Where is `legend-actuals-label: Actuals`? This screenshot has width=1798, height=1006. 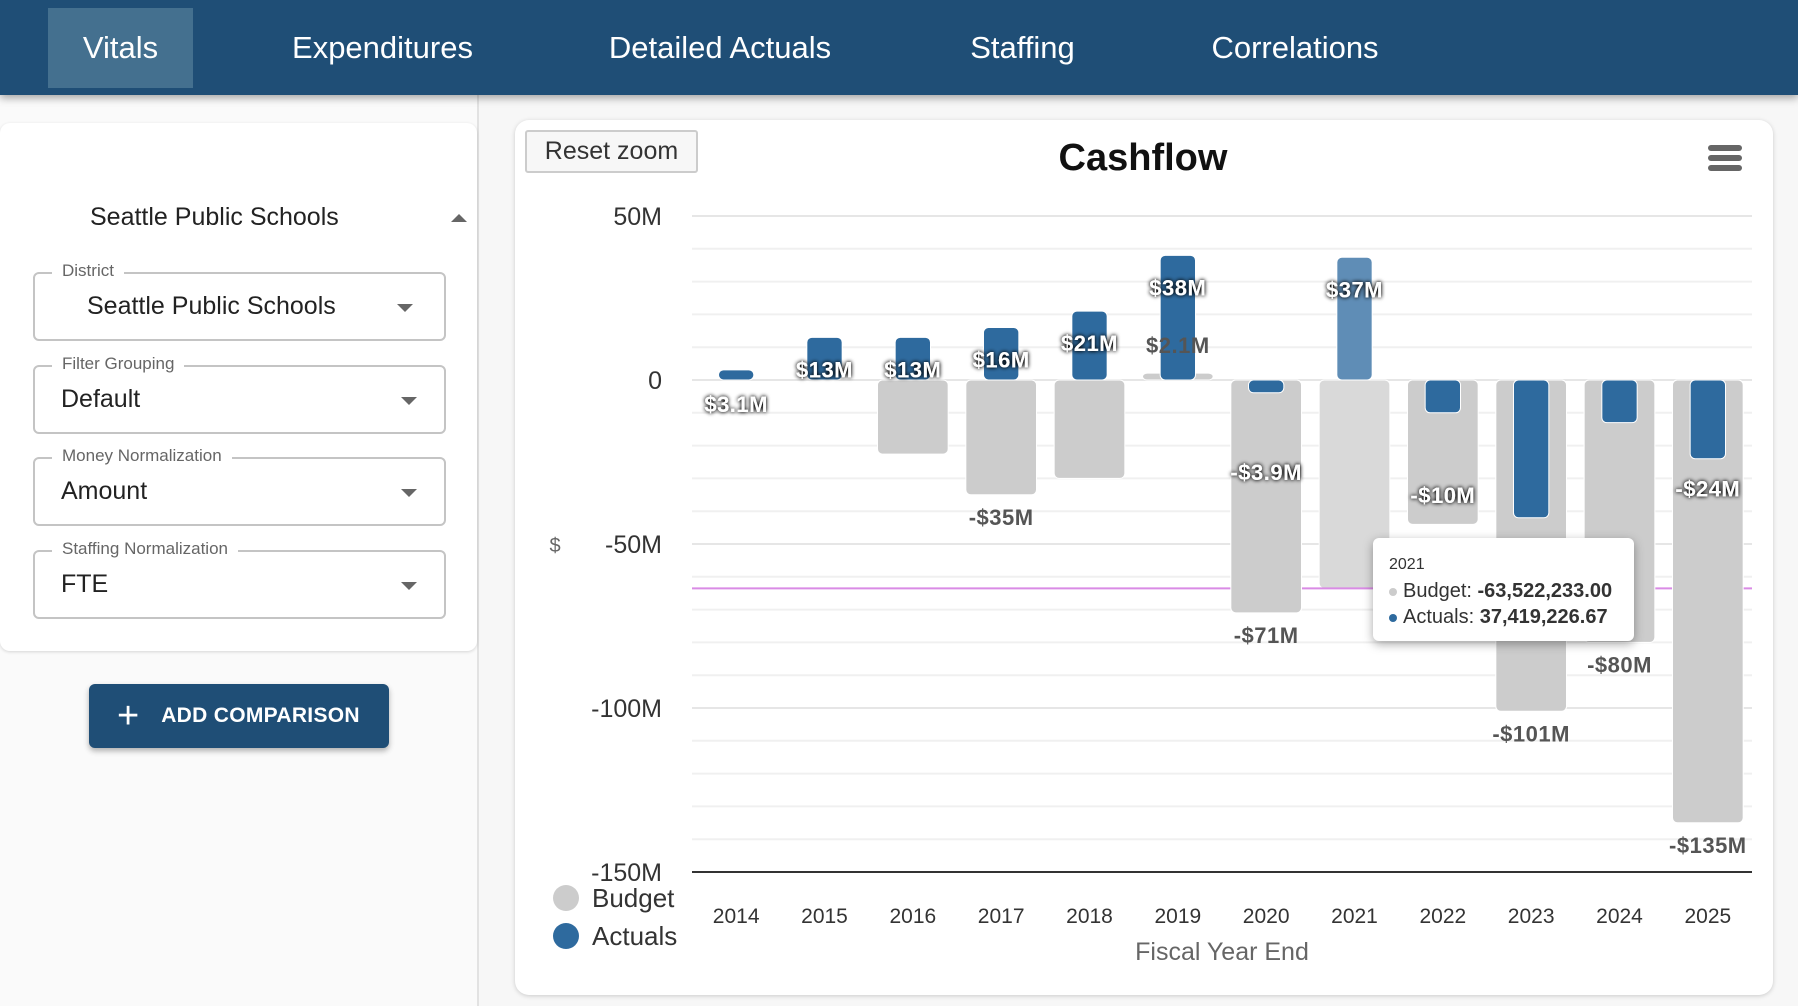
legend-actuals-label: Actuals is located at coordinates (634, 936).